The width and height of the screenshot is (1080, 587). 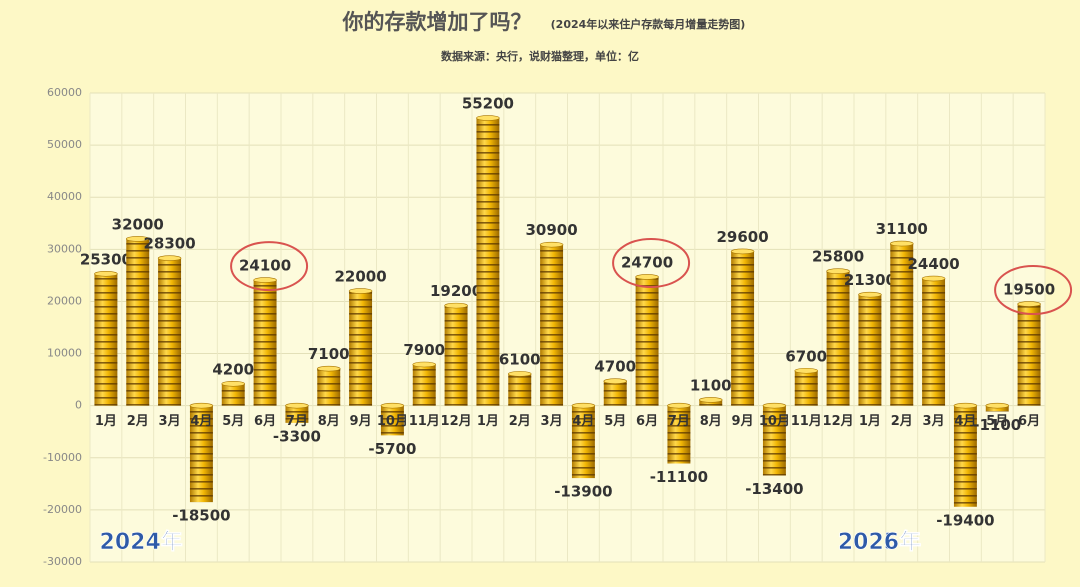 I want to click on value-label: -1100, so click(x=997, y=425).